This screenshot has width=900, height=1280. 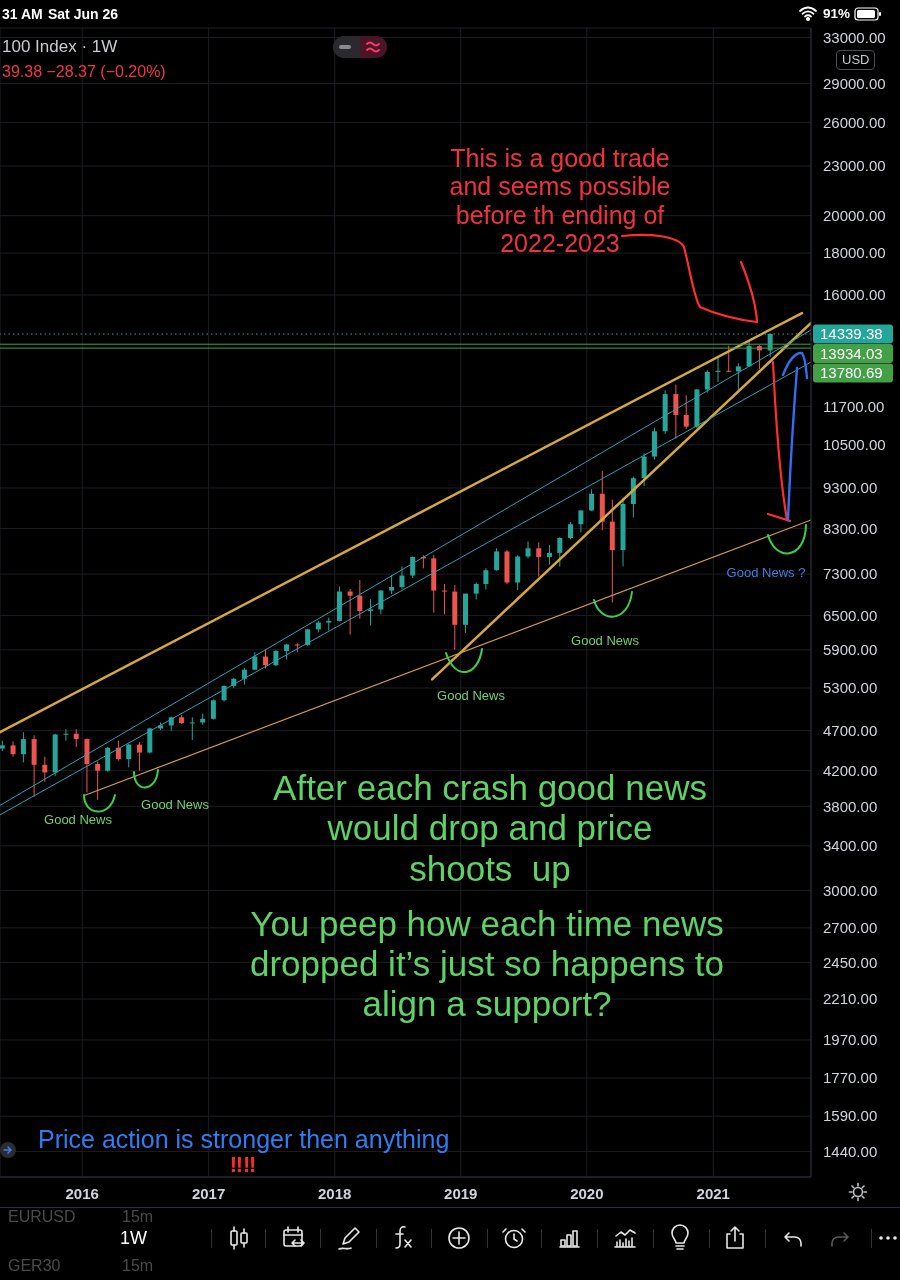 What do you see at coordinates (487, 964) in the screenshot?
I see `annotation: You peep how each time news dropped it’s just so happens to align a support?` at bounding box center [487, 964].